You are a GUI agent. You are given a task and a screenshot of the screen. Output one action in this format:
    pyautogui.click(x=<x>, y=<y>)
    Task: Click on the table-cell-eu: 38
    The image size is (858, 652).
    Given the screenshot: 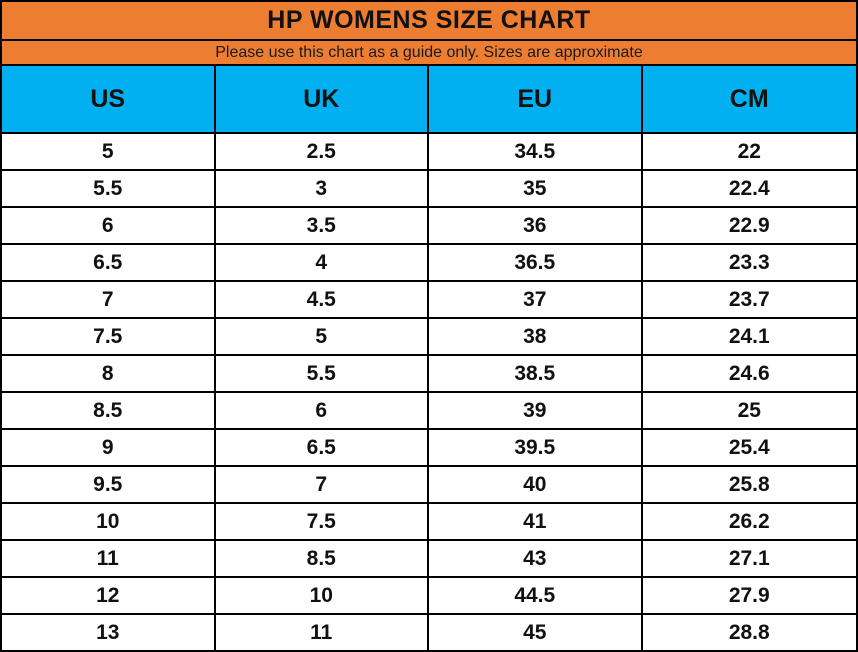 What is the action you would take?
    pyautogui.click(x=536, y=336)
    